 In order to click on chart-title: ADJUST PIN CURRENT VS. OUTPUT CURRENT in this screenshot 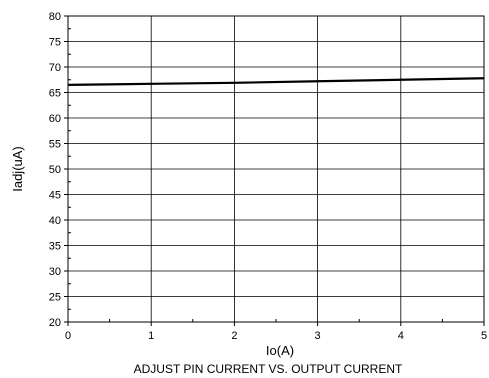, I will do `click(268, 369)`.